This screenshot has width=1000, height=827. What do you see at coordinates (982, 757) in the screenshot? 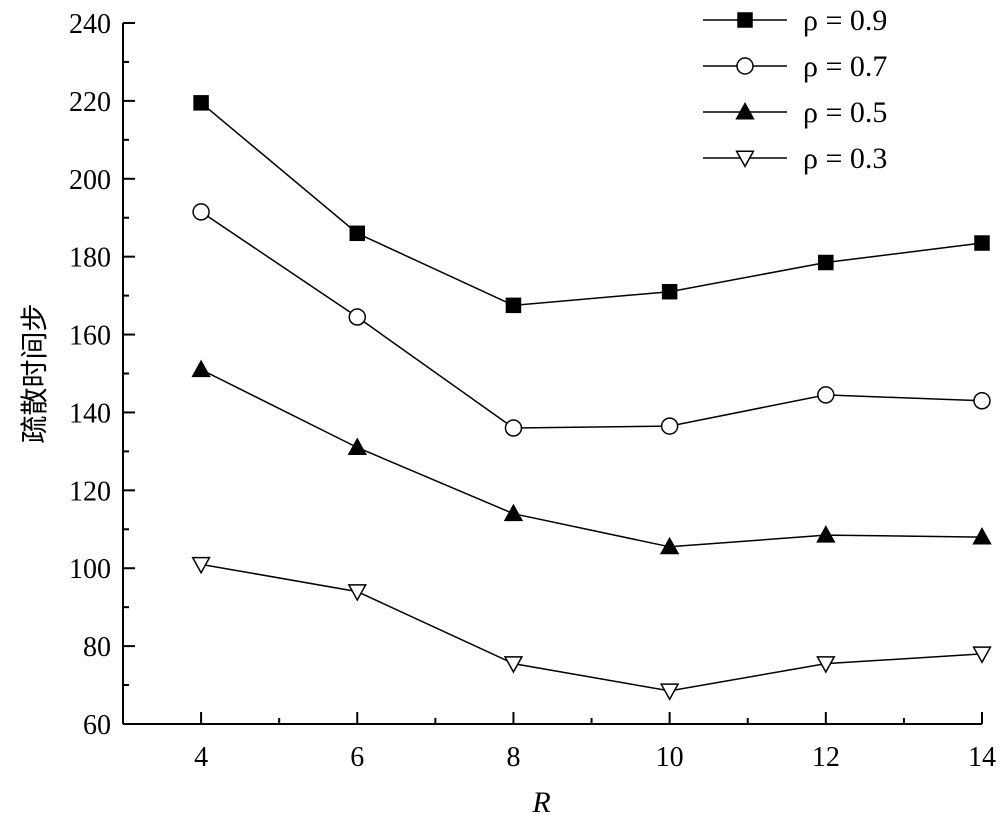
I see `x-tick-label: 14` at bounding box center [982, 757].